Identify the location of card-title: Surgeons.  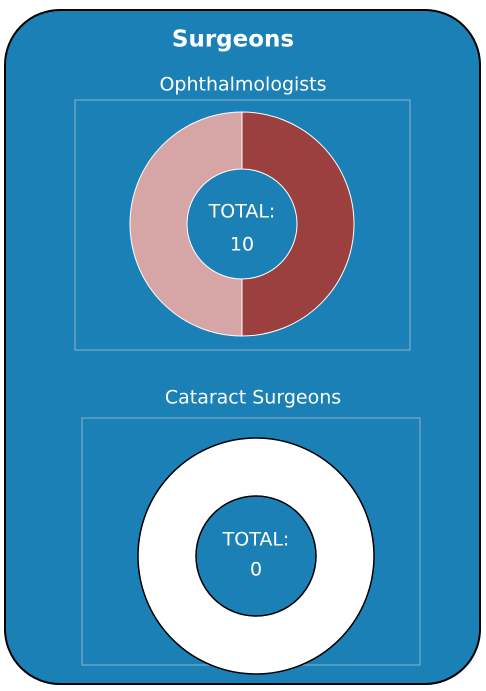
(233, 40).